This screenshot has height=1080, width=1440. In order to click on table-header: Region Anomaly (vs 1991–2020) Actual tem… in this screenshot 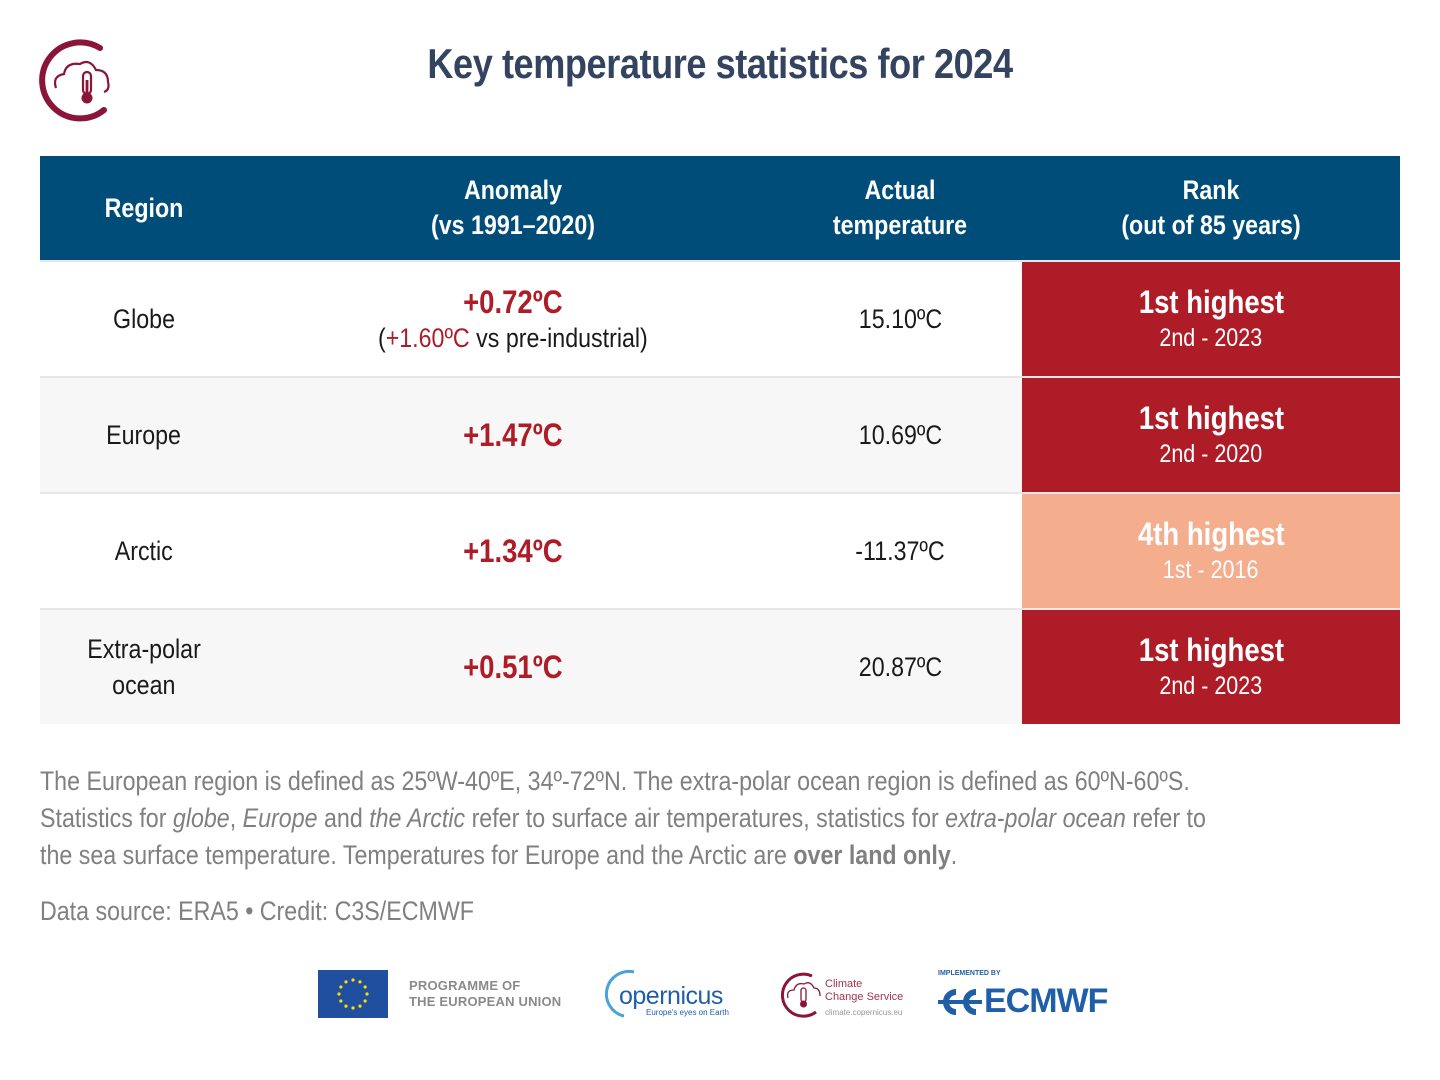, I will do `click(720, 208)`.